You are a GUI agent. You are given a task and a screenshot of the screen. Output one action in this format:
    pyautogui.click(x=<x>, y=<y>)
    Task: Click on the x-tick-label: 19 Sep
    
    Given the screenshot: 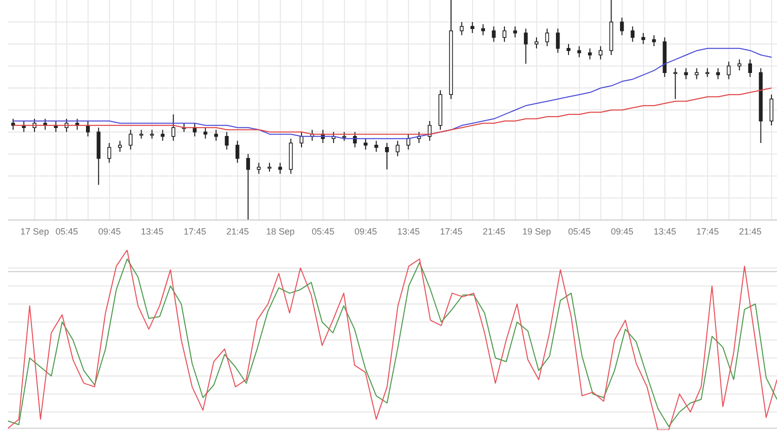 What is the action you would take?
    pyautogui.click(x=536, y=231)
    